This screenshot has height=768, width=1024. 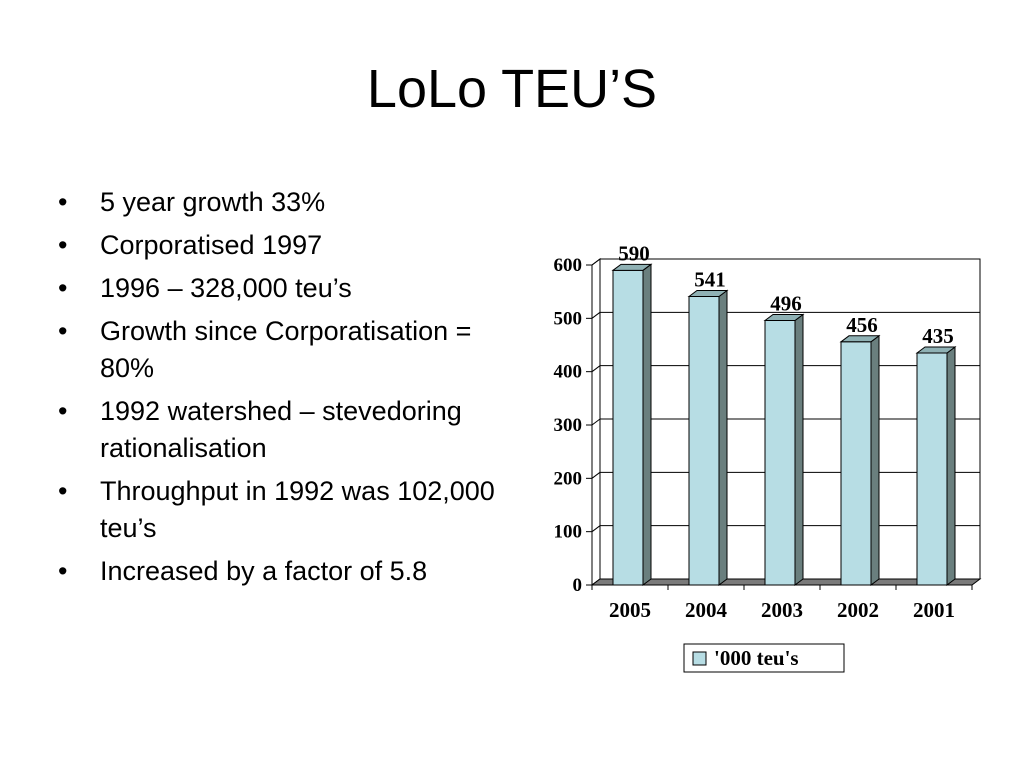 What do you see at coordinates (858, 610) in the screenshot?
I see `x-tick-label: 2002` at bounding box center [858, 610].